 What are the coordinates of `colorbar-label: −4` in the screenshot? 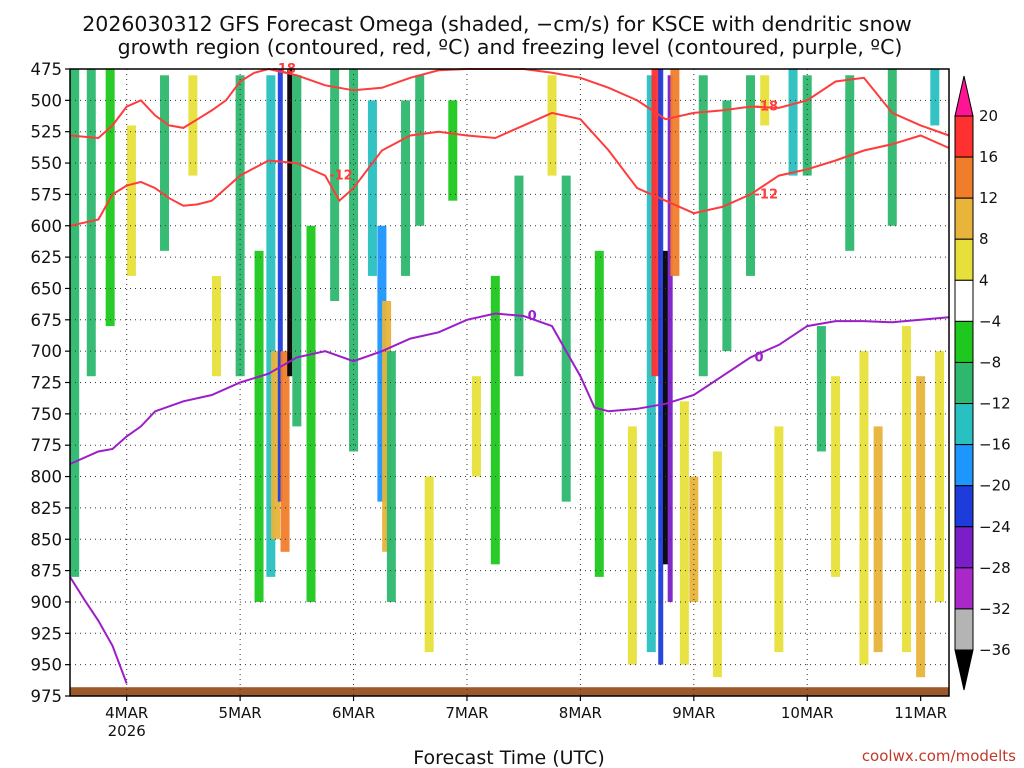 It's located at (990, 321).